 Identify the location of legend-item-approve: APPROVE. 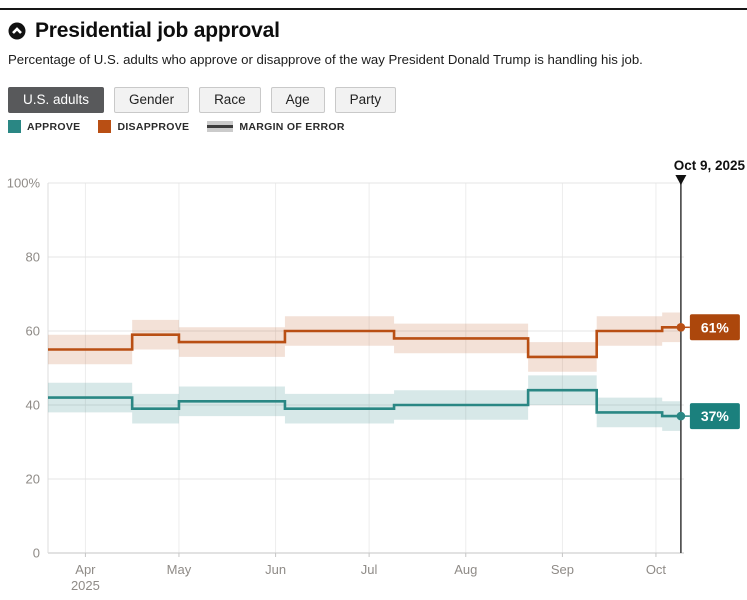
(44, 126).